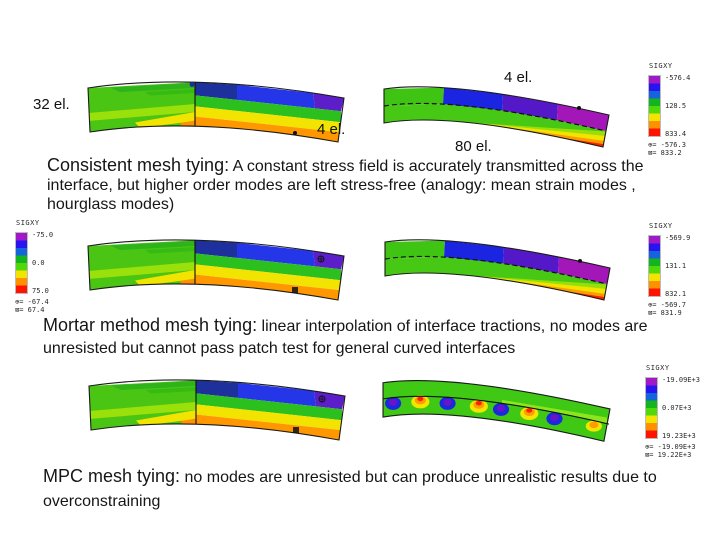 This screenshot has height=540, width=720. I want to click on mesh-label-80el: 80 el., so click(473, 146).